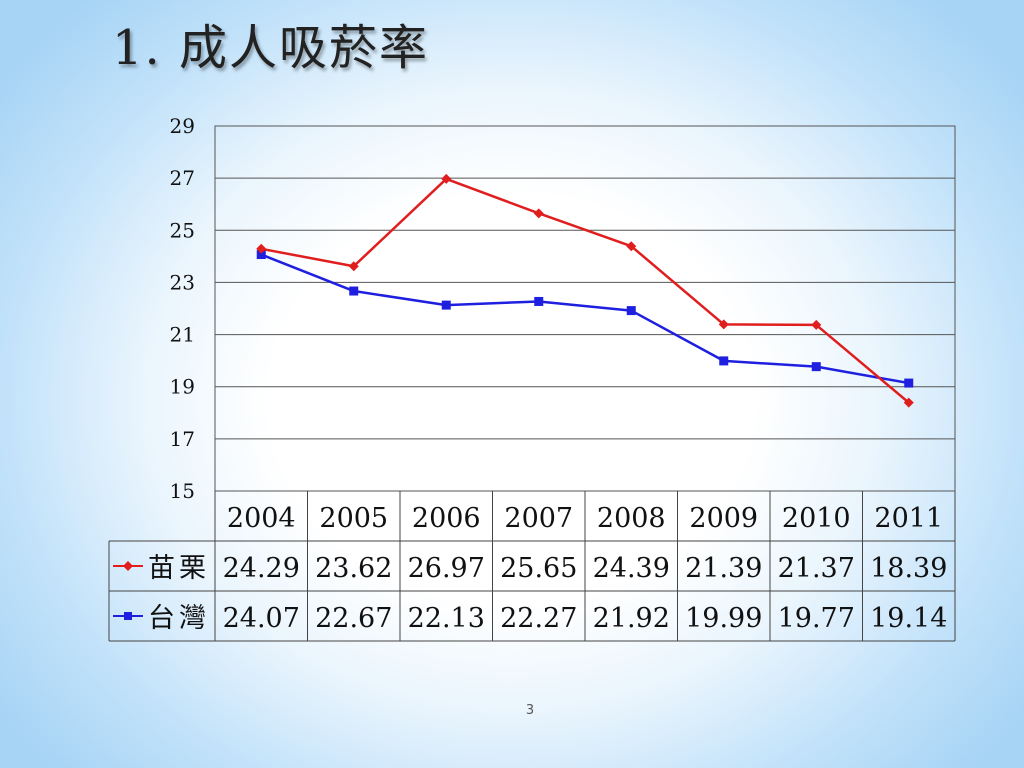 This screenshot has width=1024, height=768. Describe the element at coordinates (631, 618) in the screenshot. I see `data-table-value: 21.92` at that location.